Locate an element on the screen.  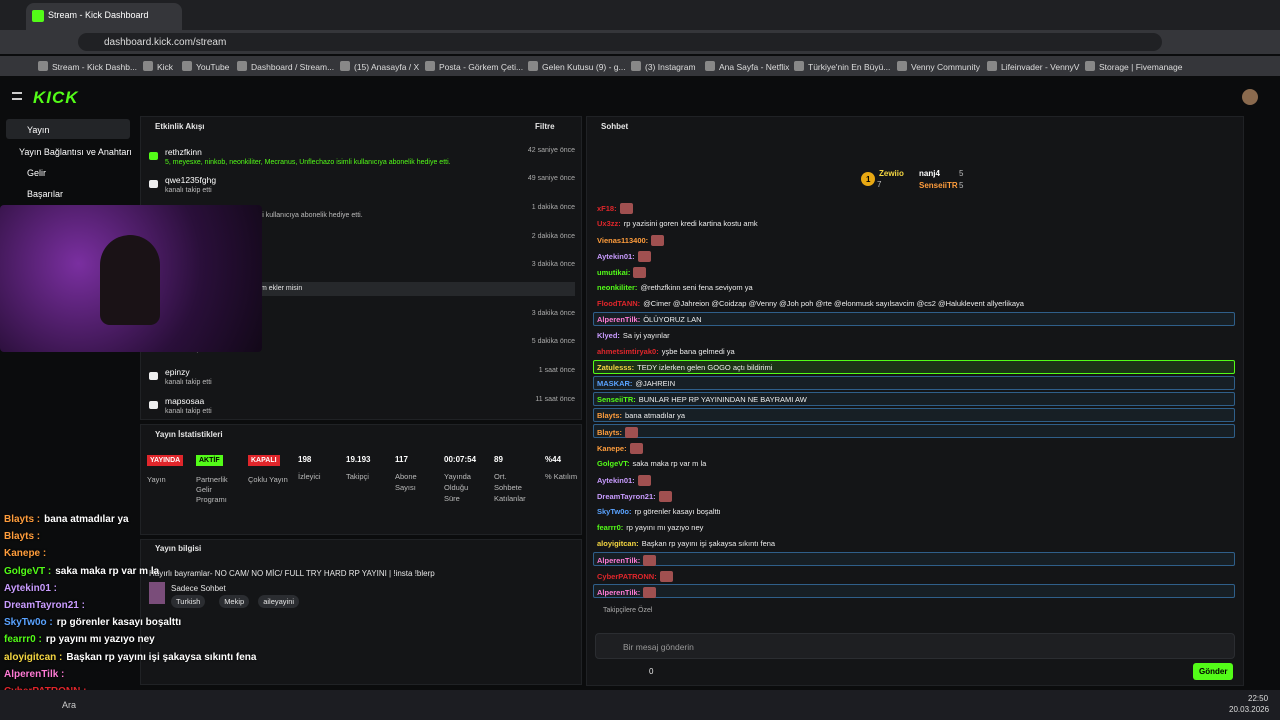
bookmark: (3) Instagram is located at coordinates (670, 67).